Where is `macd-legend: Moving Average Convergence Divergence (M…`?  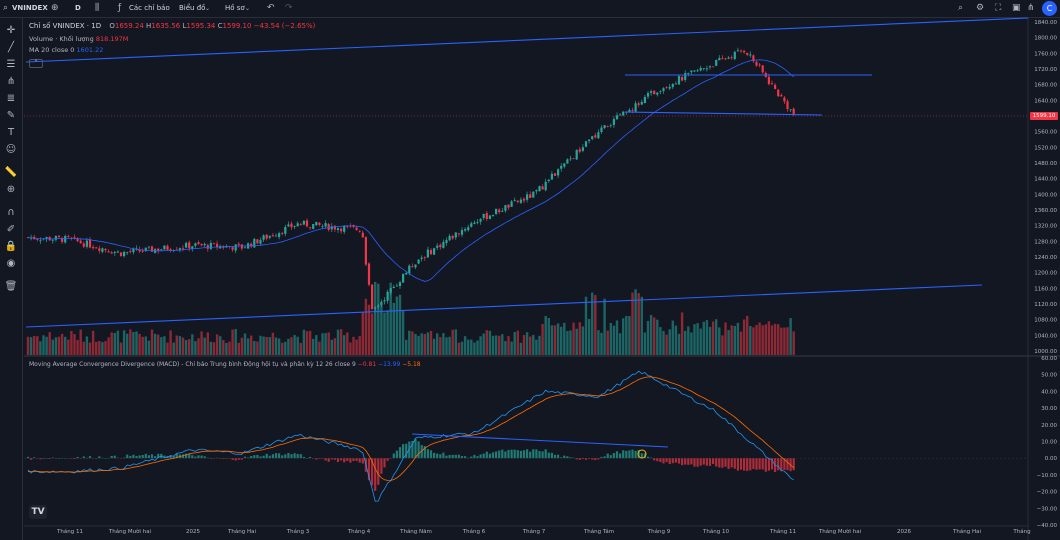
macd-legend: Moving Average Convergence Divergence (M… is located at coordinates (225, 364).